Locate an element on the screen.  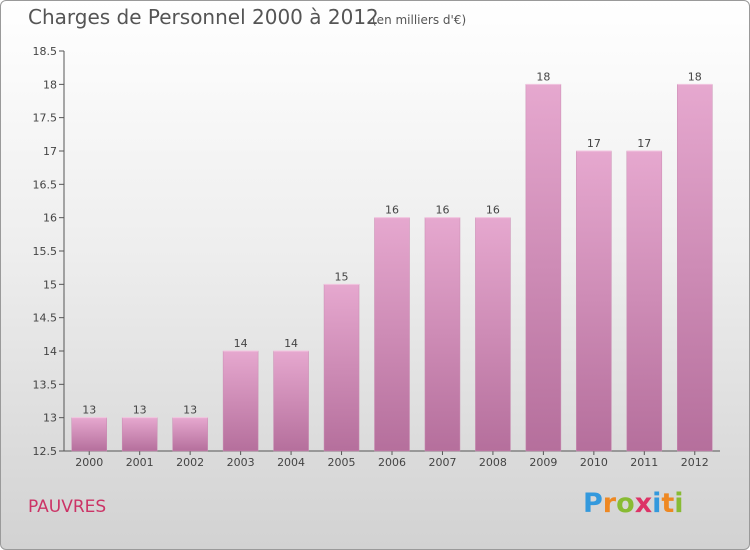
y-tick-label: 16.5 is located at coordinates (45, 184).